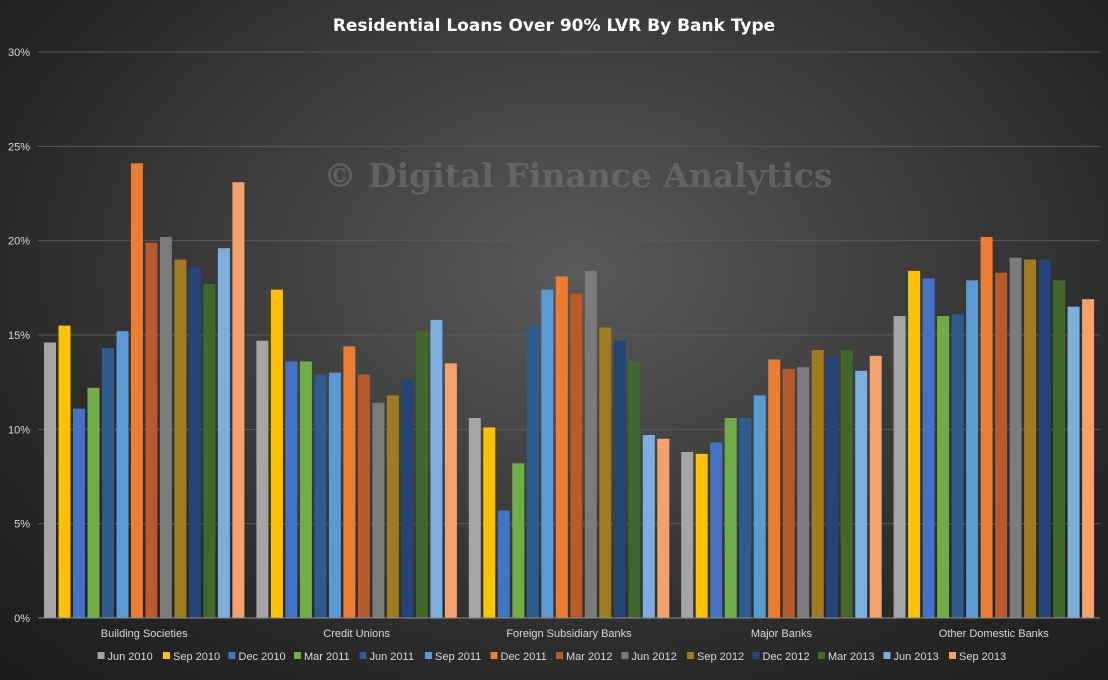 The width and height of the screenshot is (1108, 680). I want to click on category-label: Credit Unions, so click(356, 634).